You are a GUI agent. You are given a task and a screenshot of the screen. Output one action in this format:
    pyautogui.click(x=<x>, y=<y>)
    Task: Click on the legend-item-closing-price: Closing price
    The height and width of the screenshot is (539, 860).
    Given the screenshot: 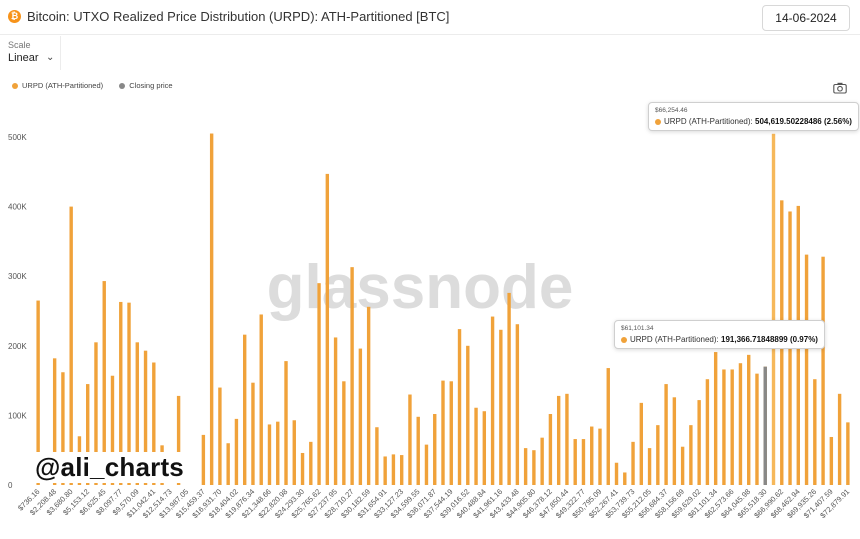 What is the action you would take?
    pyautogui.click(x=146, y=85)
    